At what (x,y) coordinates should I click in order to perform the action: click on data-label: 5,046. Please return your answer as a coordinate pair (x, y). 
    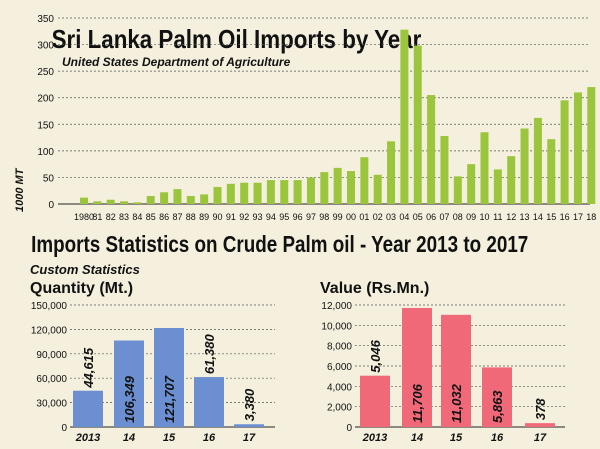
    Looking at the image, I should click on (375, 355).